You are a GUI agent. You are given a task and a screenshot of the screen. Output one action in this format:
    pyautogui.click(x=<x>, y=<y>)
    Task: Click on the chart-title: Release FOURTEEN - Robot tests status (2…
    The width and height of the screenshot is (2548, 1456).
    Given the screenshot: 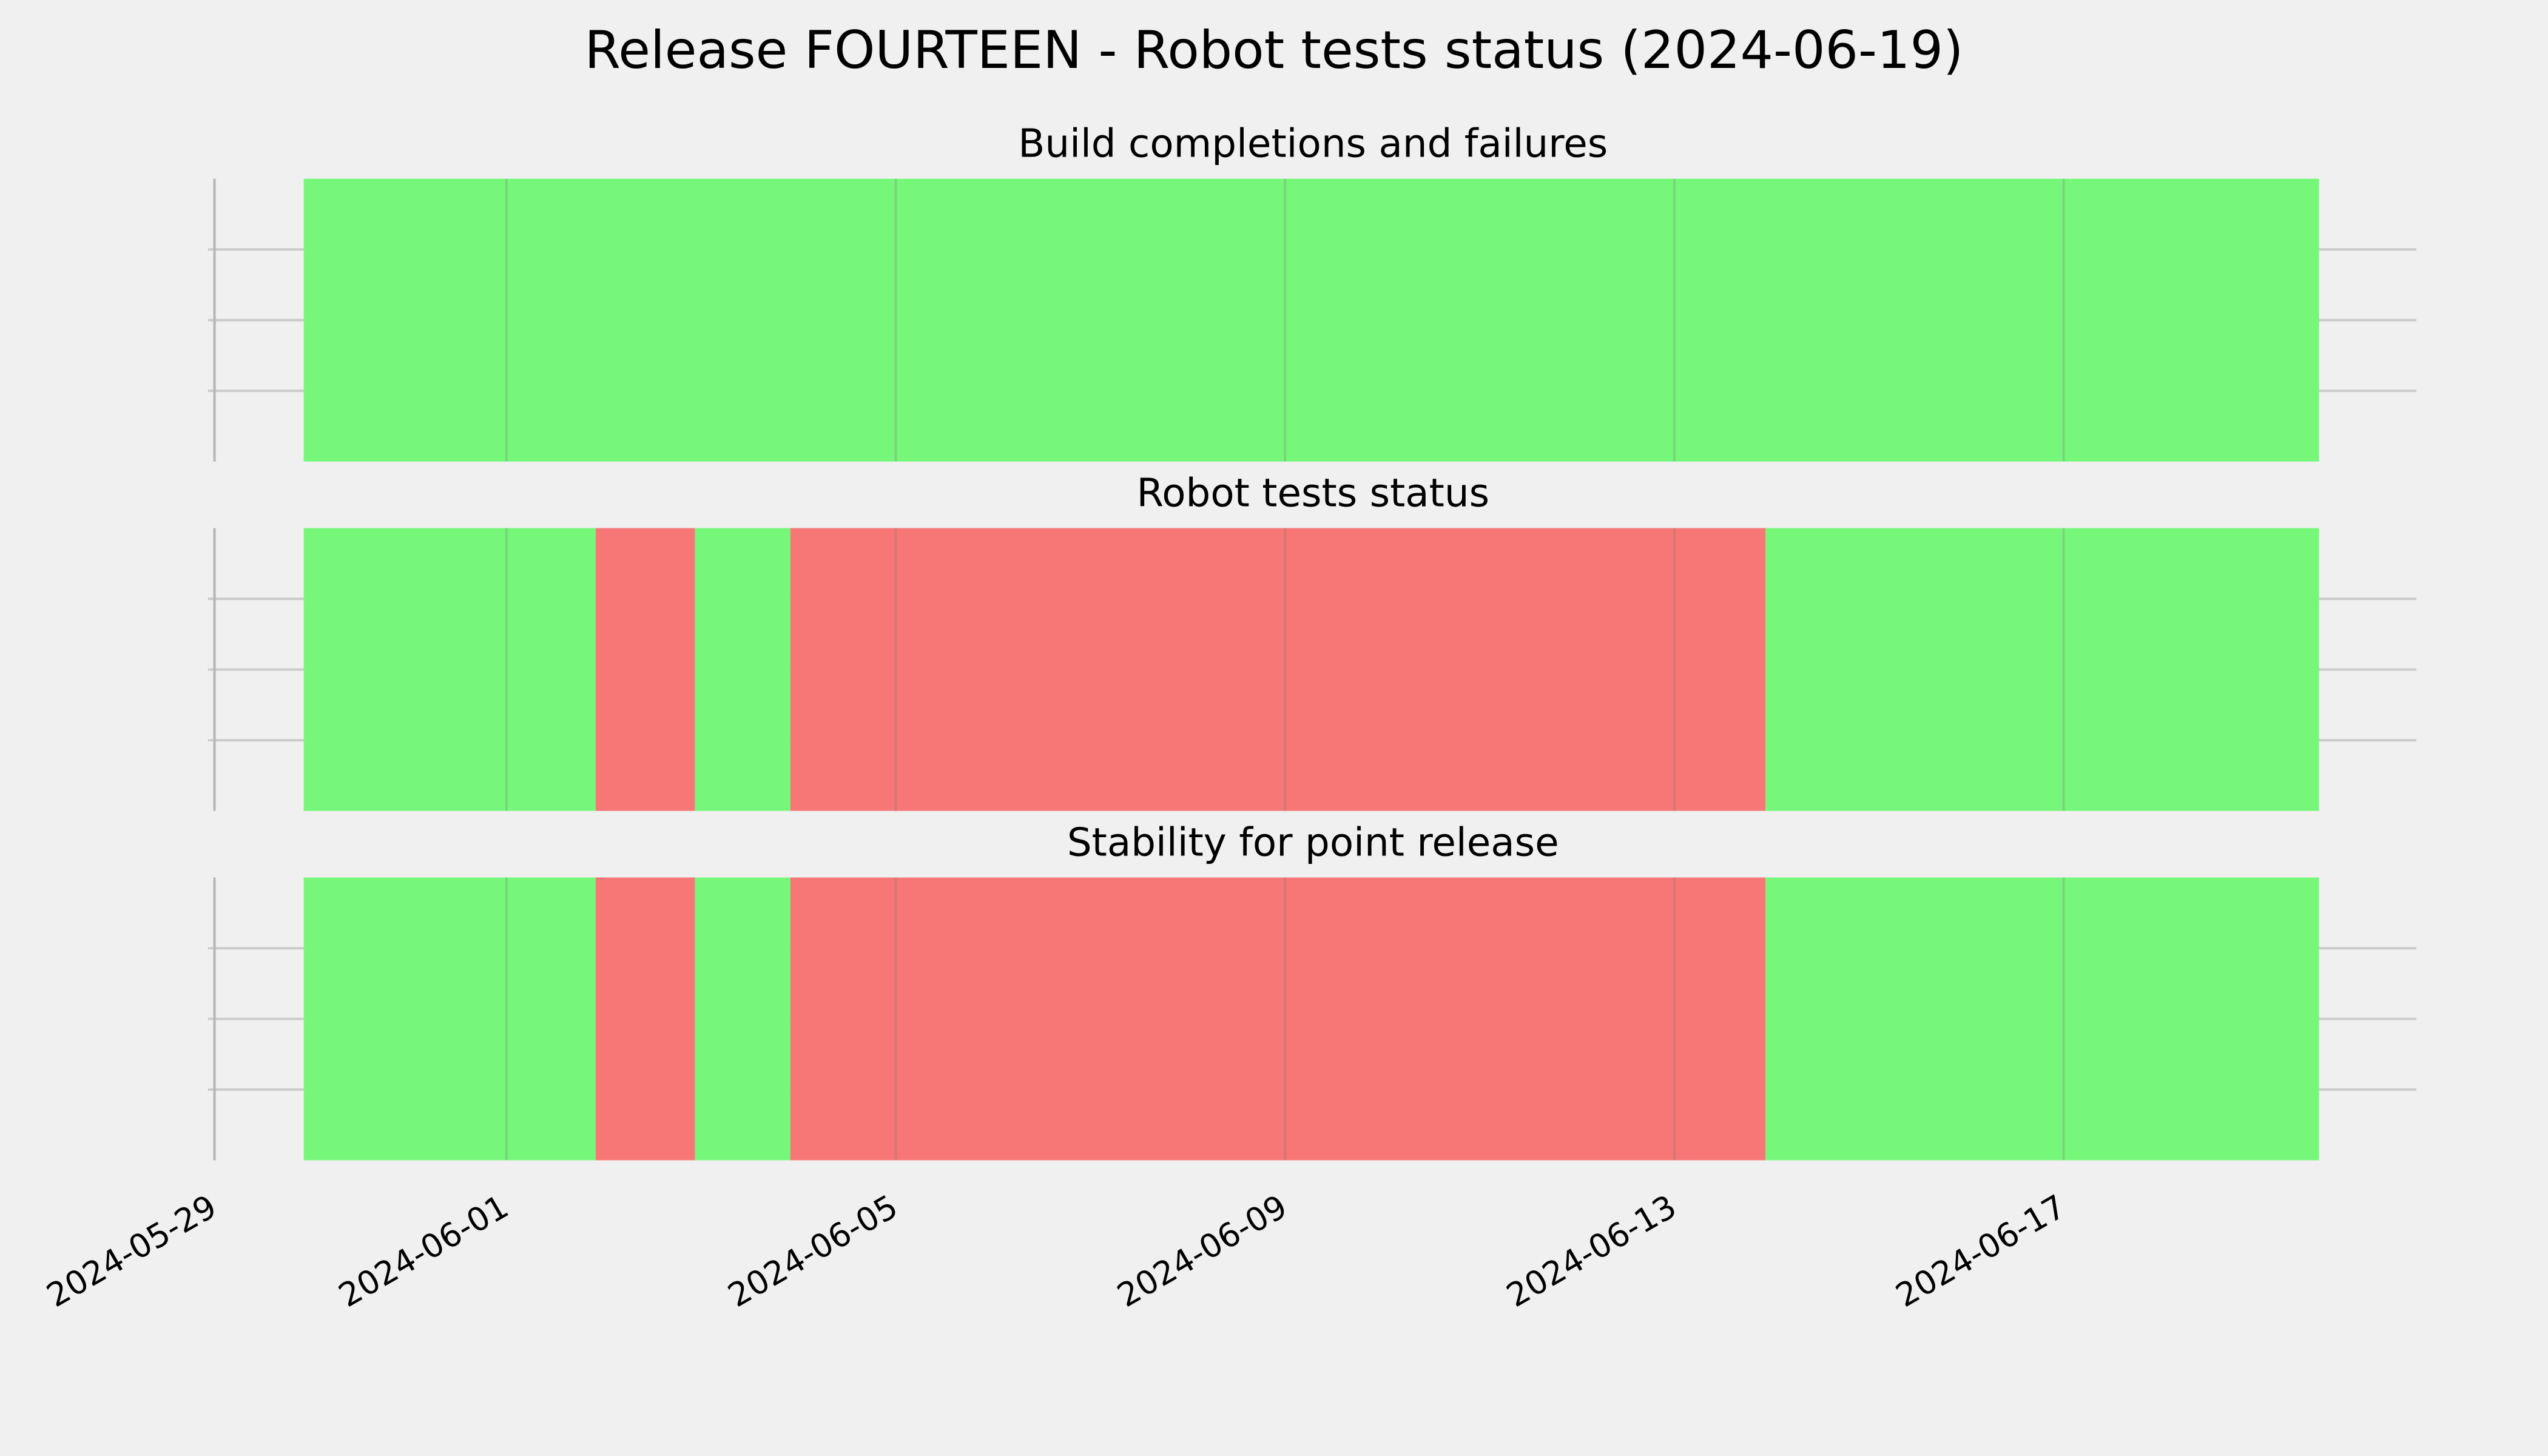 What is the action you would take?
    pyautogui.click(x=1274, y=50)
    